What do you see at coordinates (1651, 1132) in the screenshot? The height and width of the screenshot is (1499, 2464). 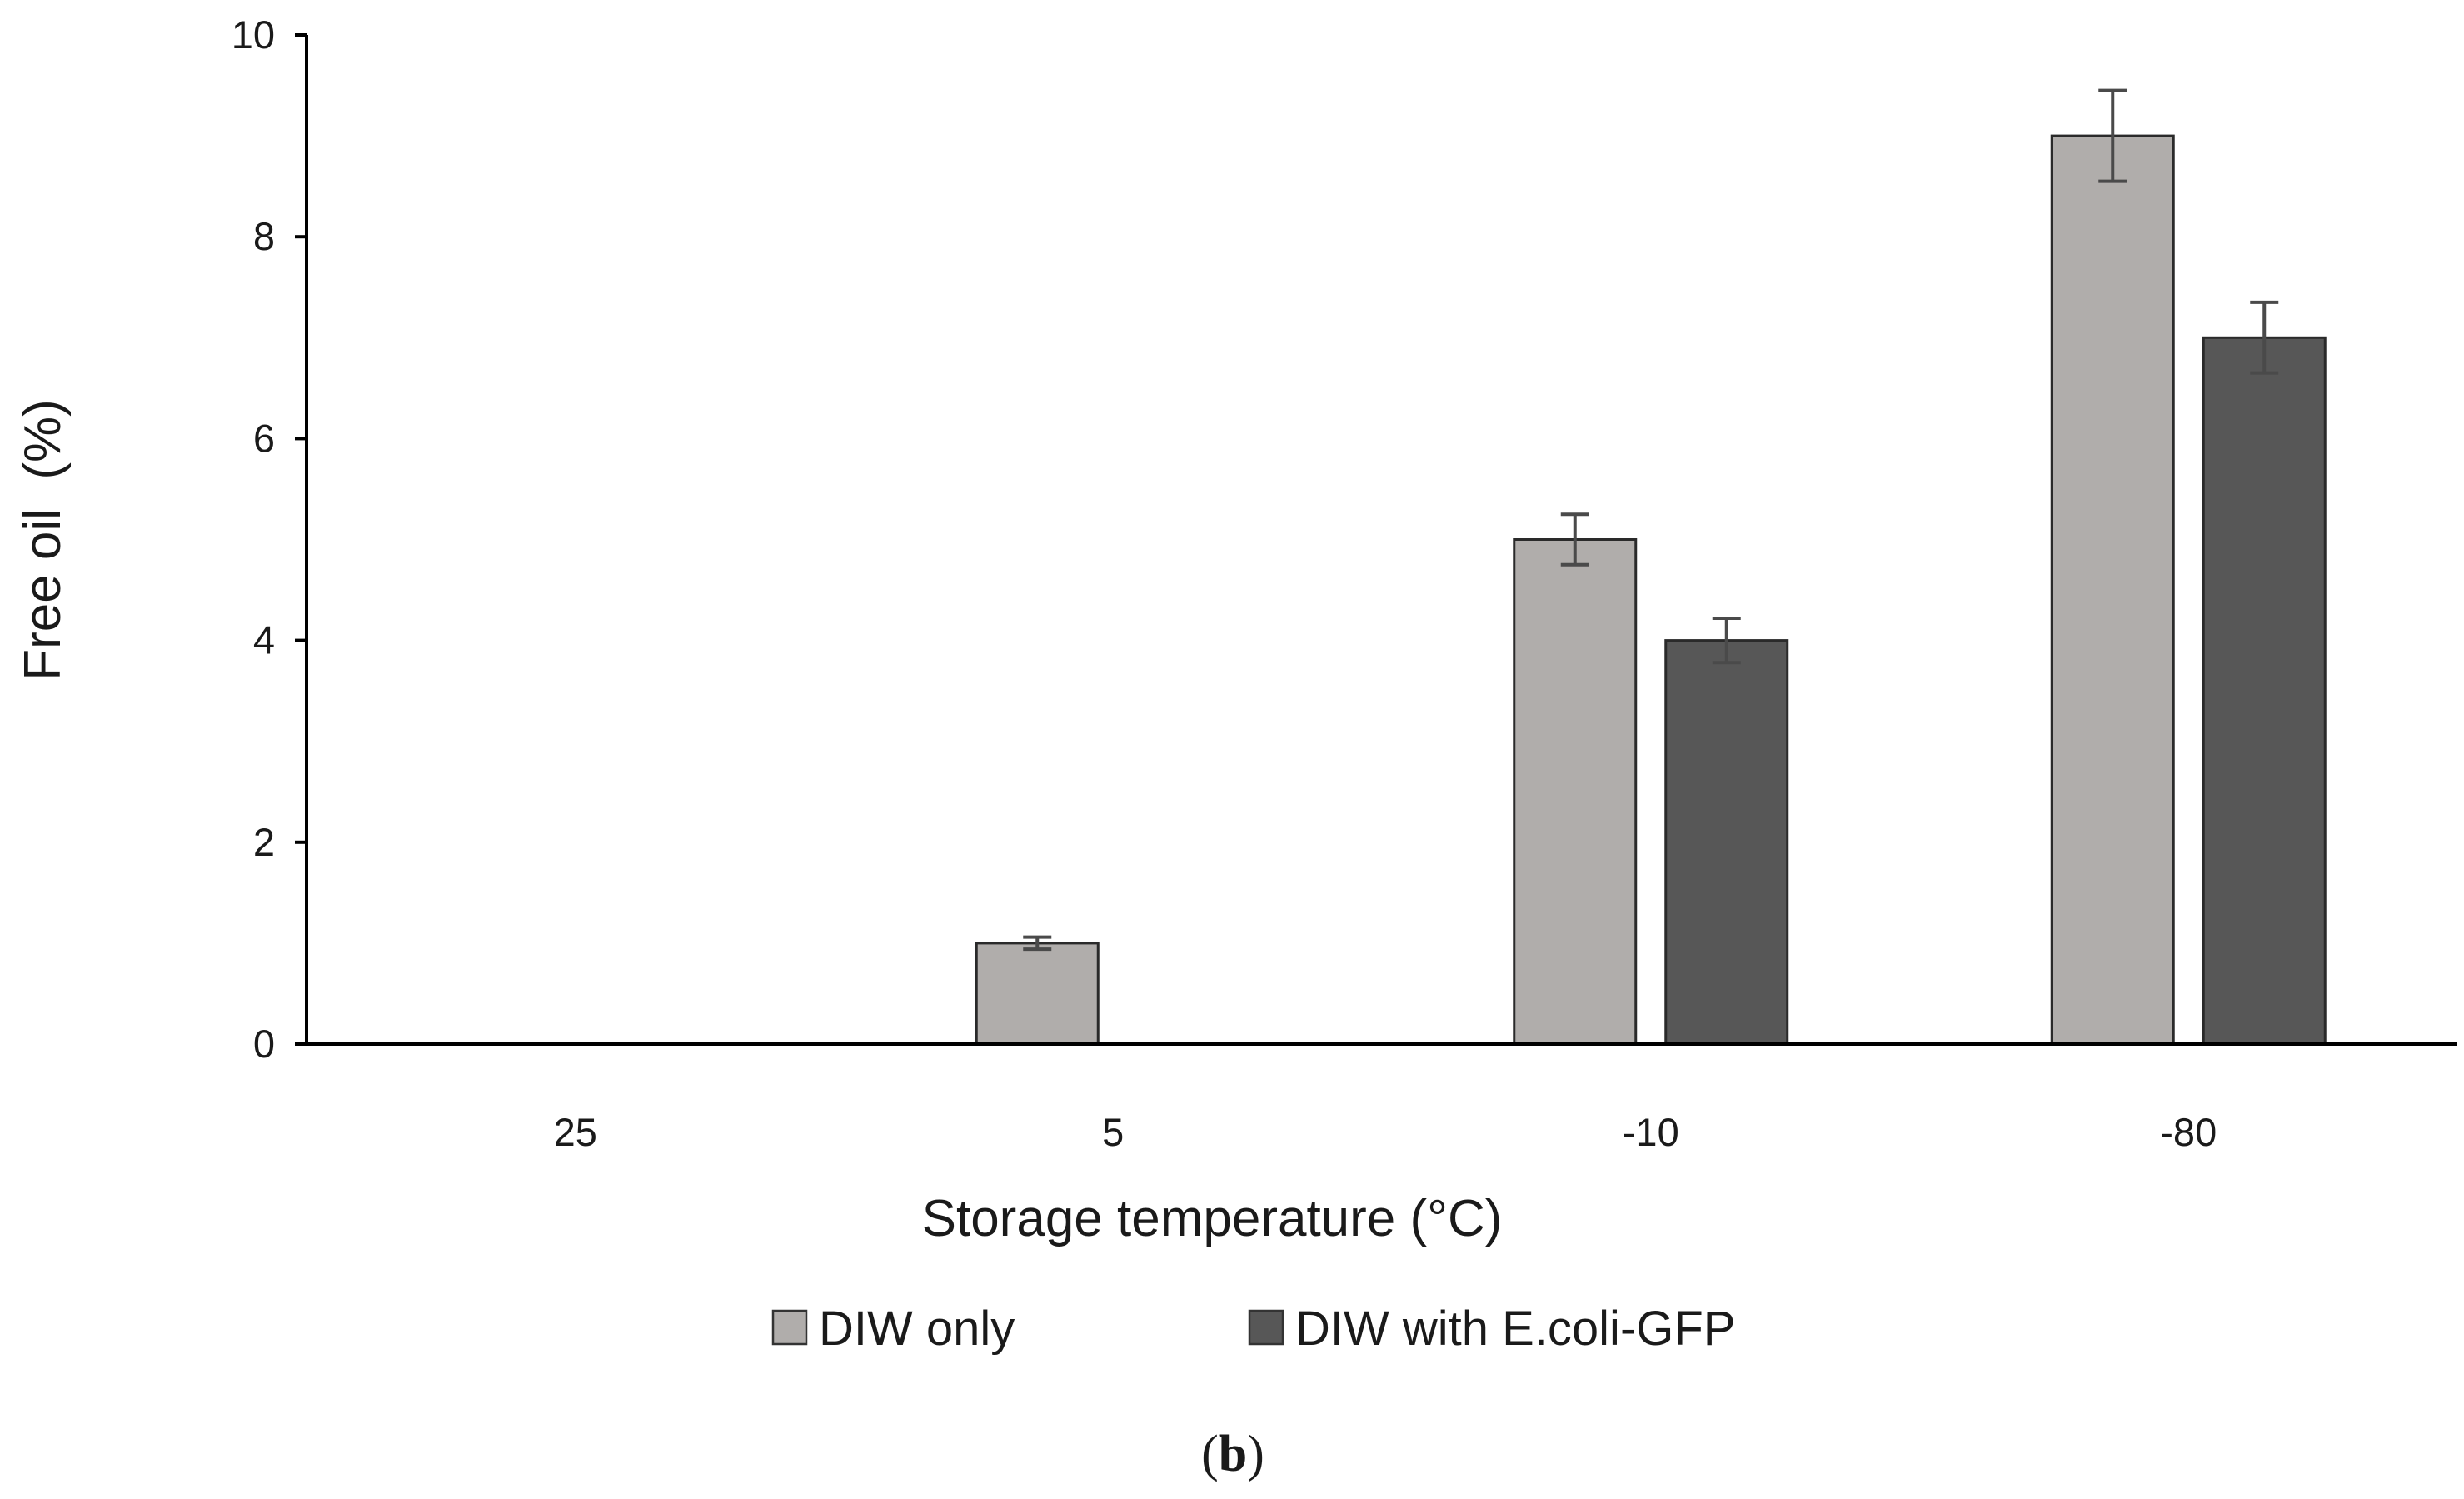 I see `x-tick-label: -10` at bounding box center [1651, 1132].